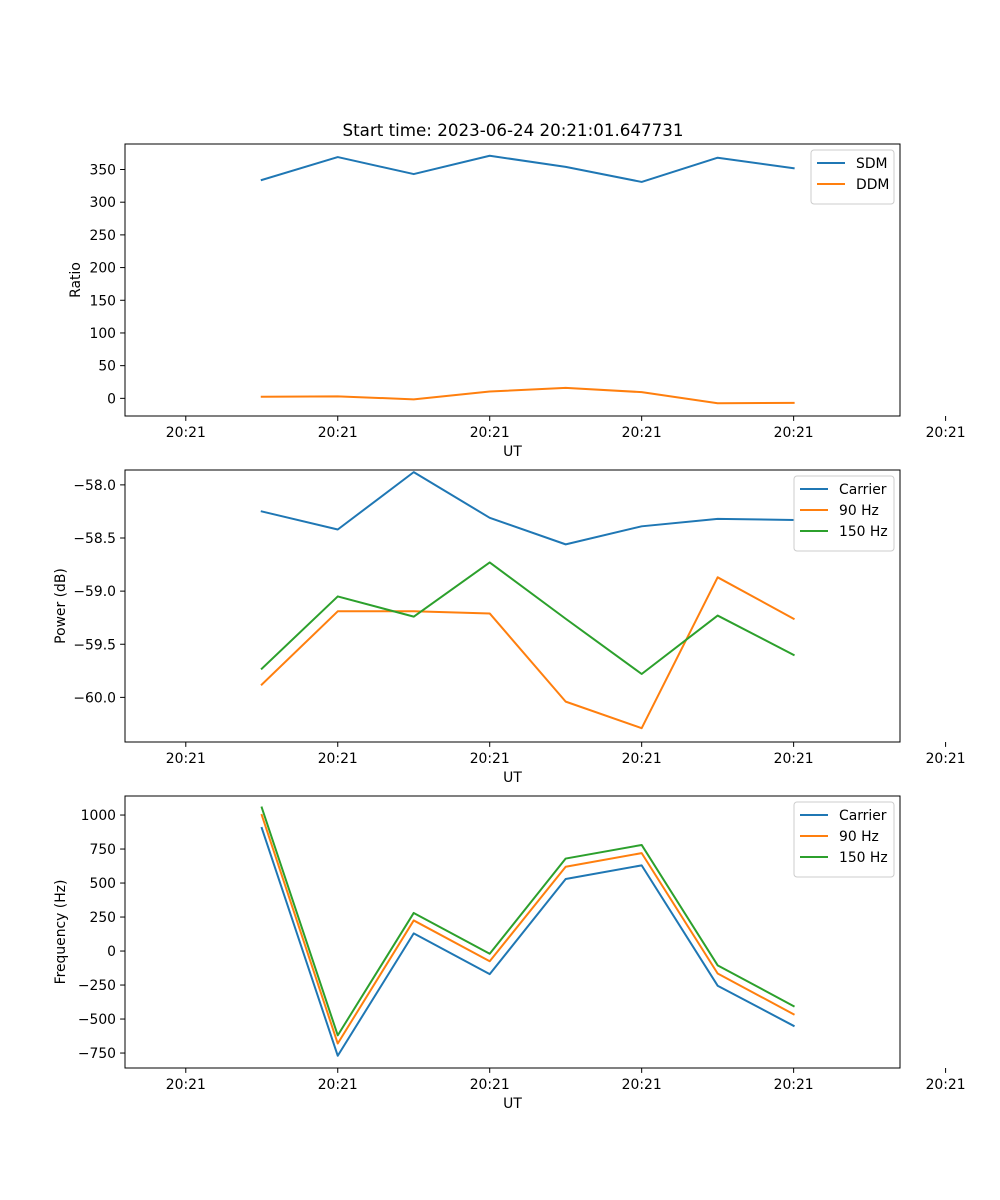  What do you see at coordinates (61, 932) in the screenshot?
I see `y-axis-label: Frequency (Hz)` at bounding box center [61, 932].